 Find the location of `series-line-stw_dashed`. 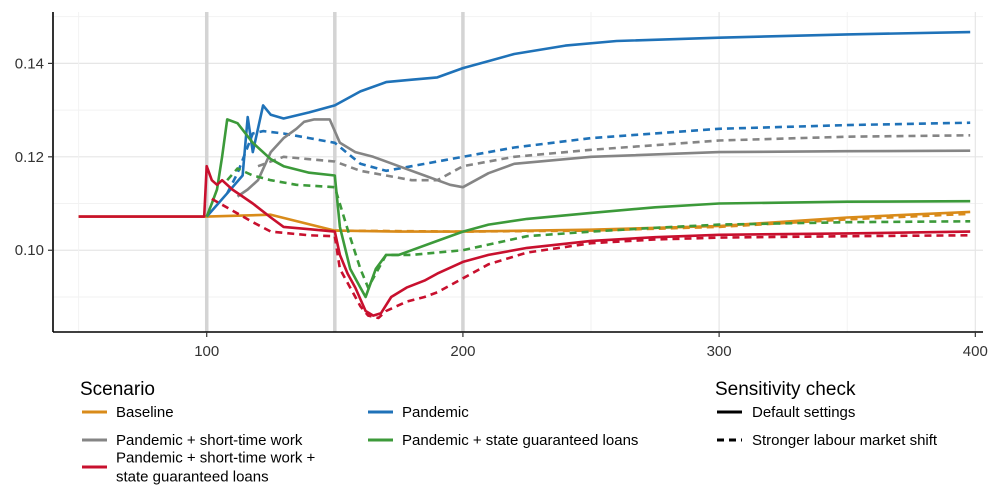

series-line-stw_dashed is located at coordinates (614, 158).